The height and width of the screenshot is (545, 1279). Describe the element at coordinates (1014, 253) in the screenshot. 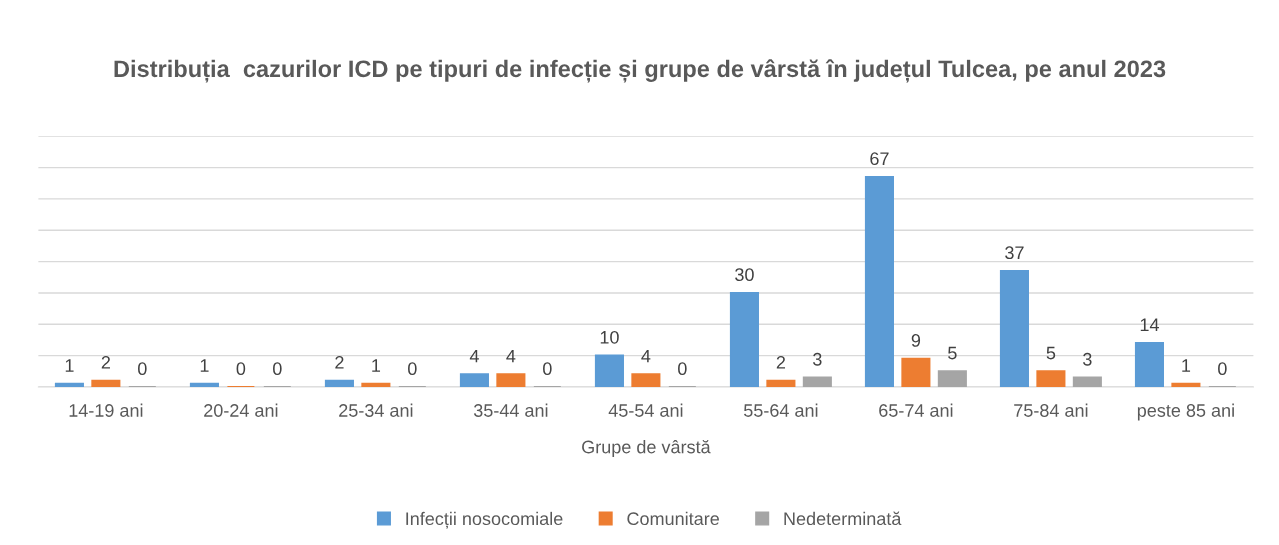

I see `data-label: 37` at that location.